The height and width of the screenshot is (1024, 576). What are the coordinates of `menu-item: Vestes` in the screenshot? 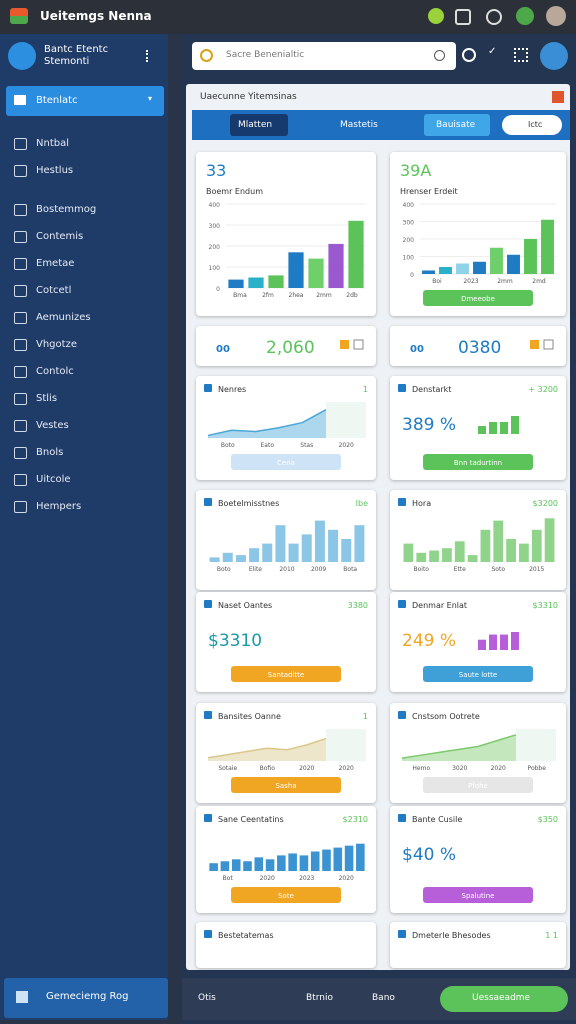 It's located at (52, 425).